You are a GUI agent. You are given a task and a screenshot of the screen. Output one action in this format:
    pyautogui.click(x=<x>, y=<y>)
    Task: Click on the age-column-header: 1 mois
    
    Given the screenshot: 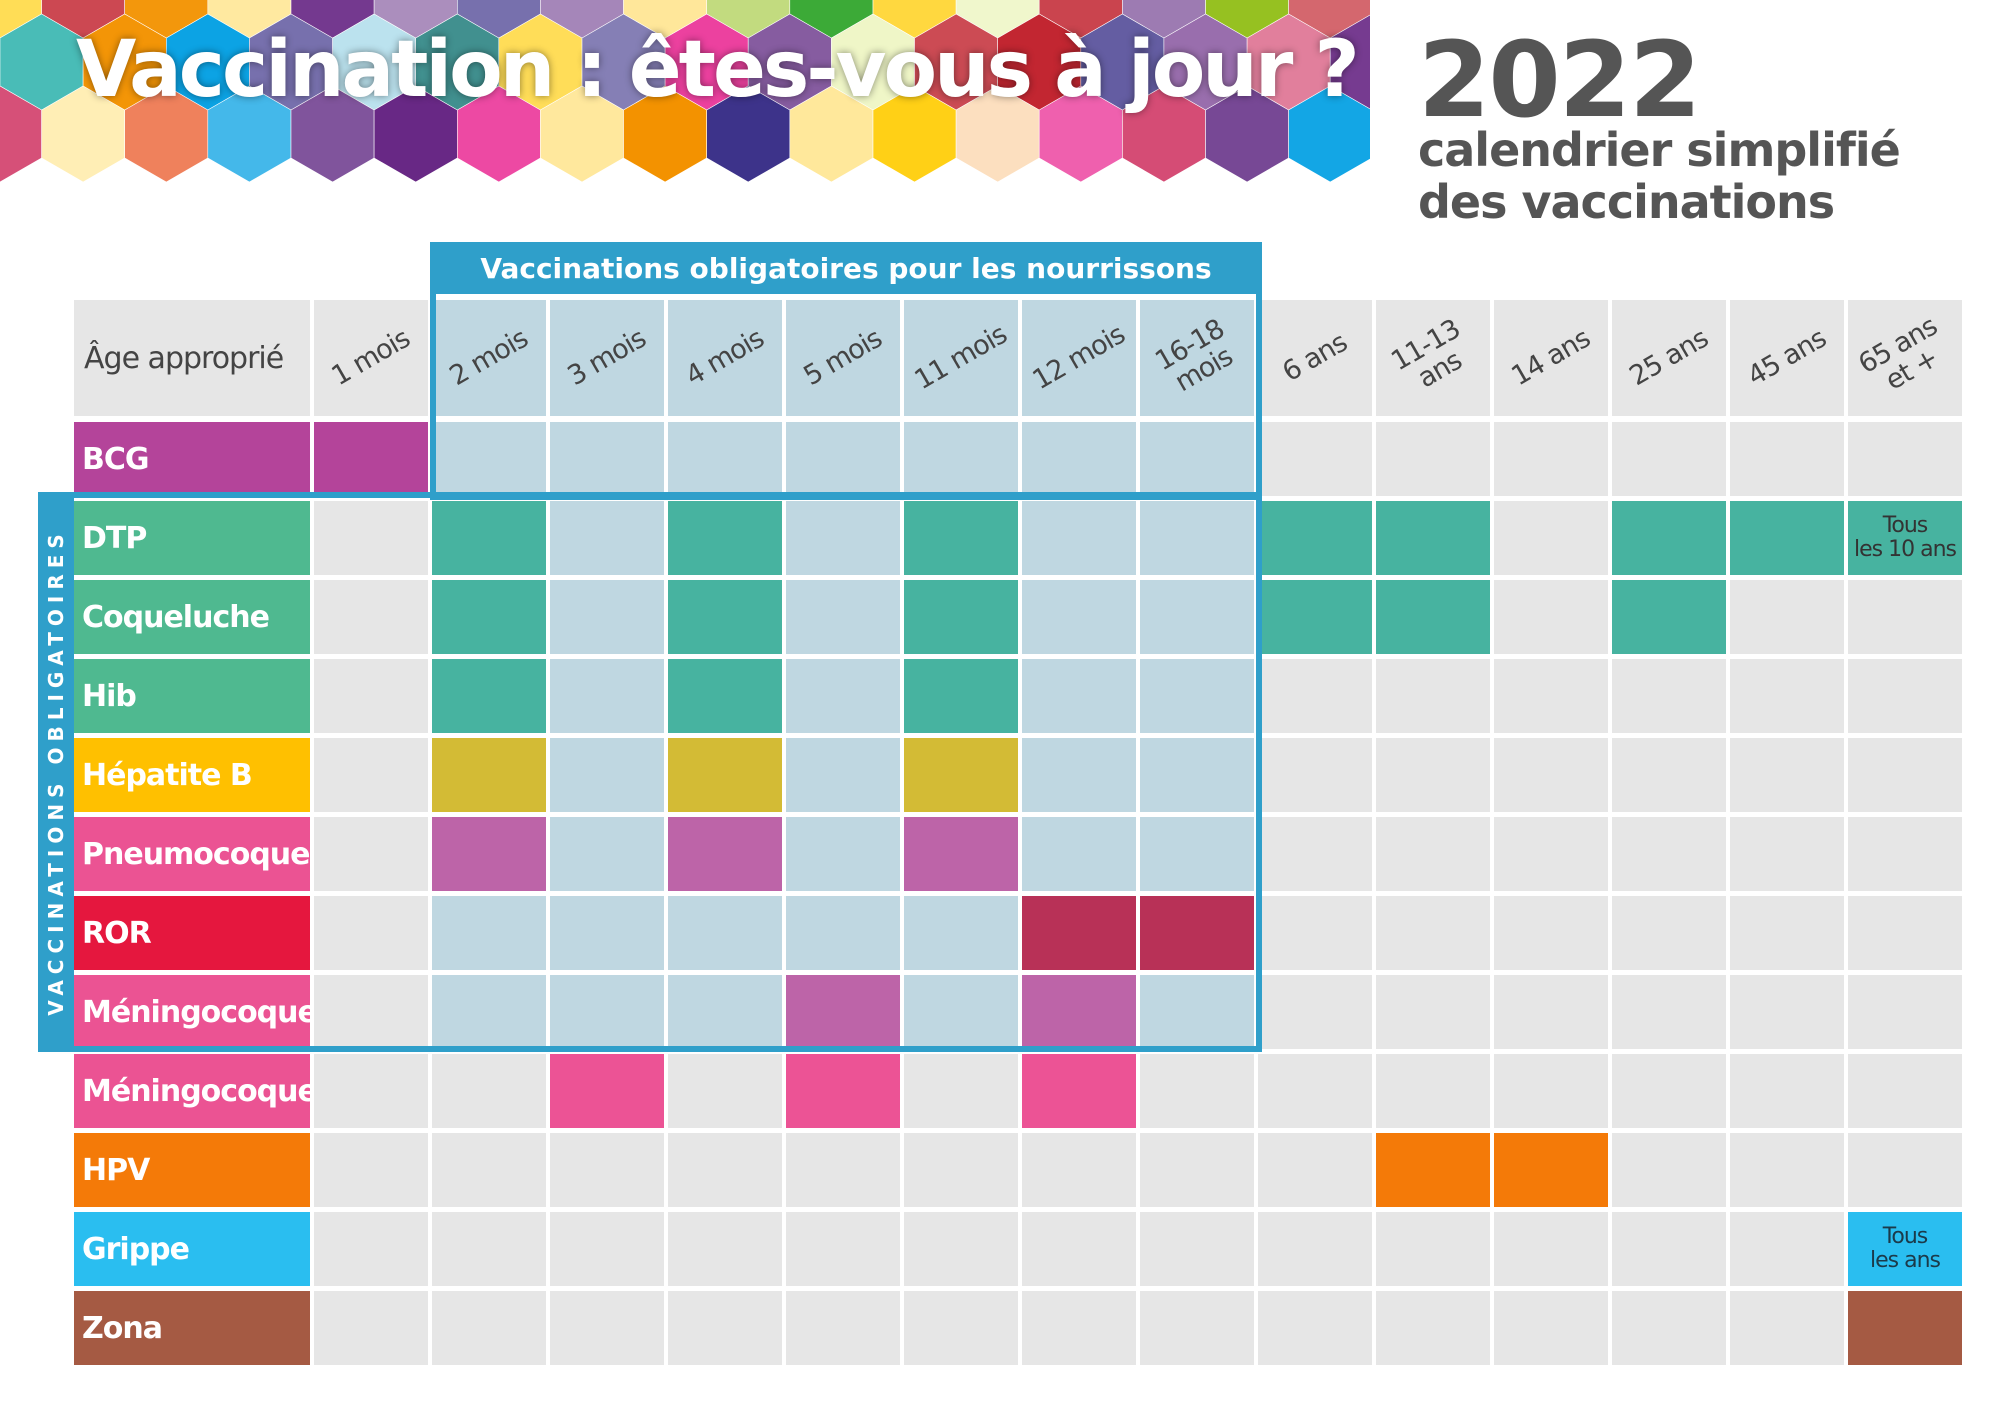 What is the action you would take?
    pyautogui.click(x=371, y=358)
    